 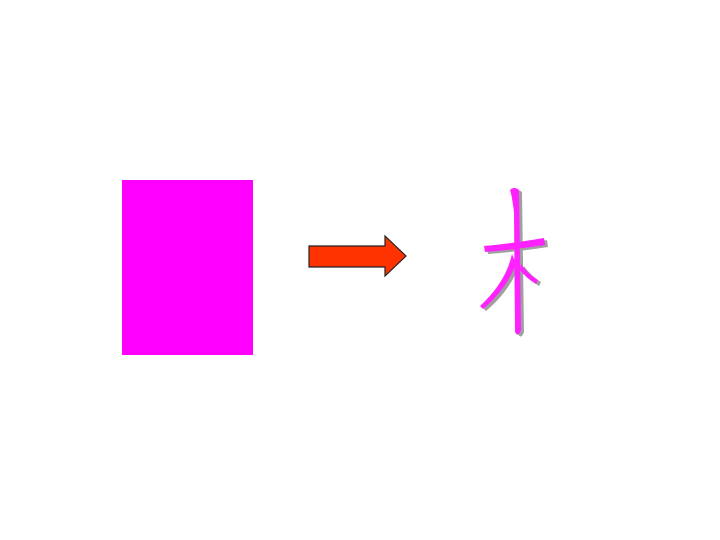 I want to click on right-arrow-icon, so click(x=358, y=256).